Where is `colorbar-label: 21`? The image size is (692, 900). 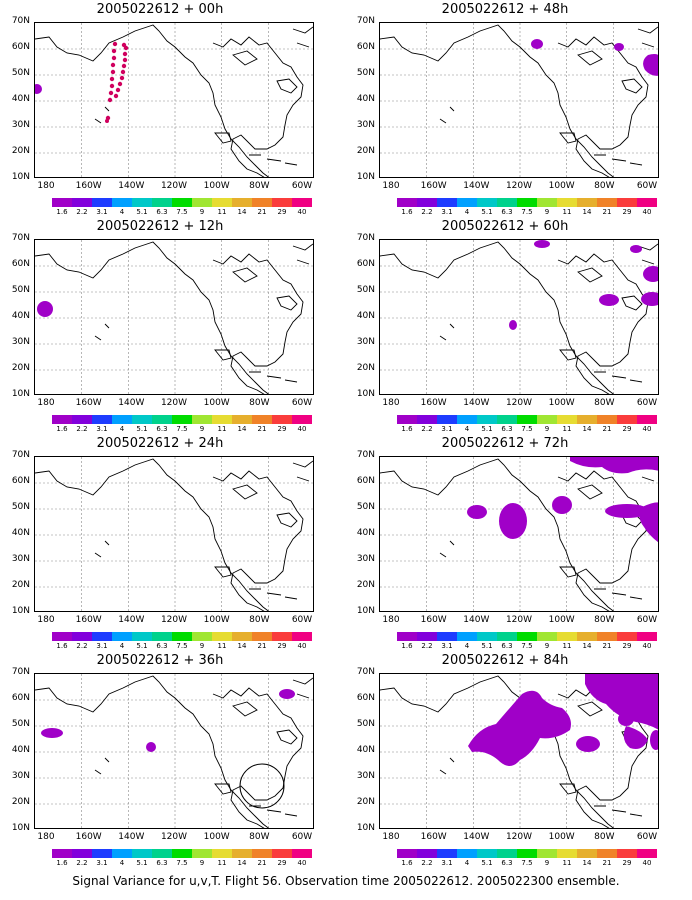
colorbar-label: 21 is located at coordinates (262, 212).